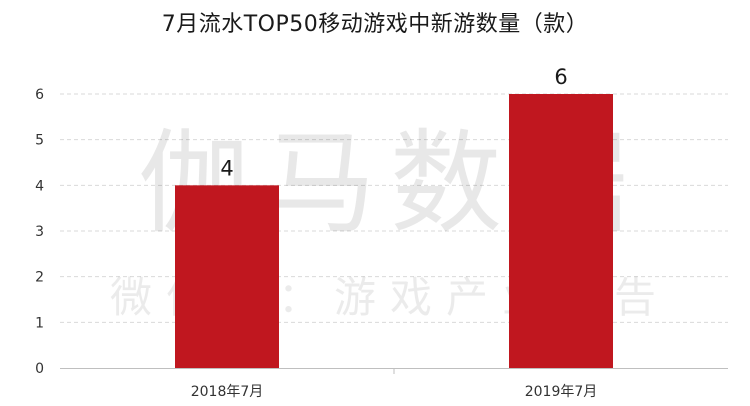  Describe the element at coordinates (226, 168) in the screenshot. I see `data-label: 4` at that location.